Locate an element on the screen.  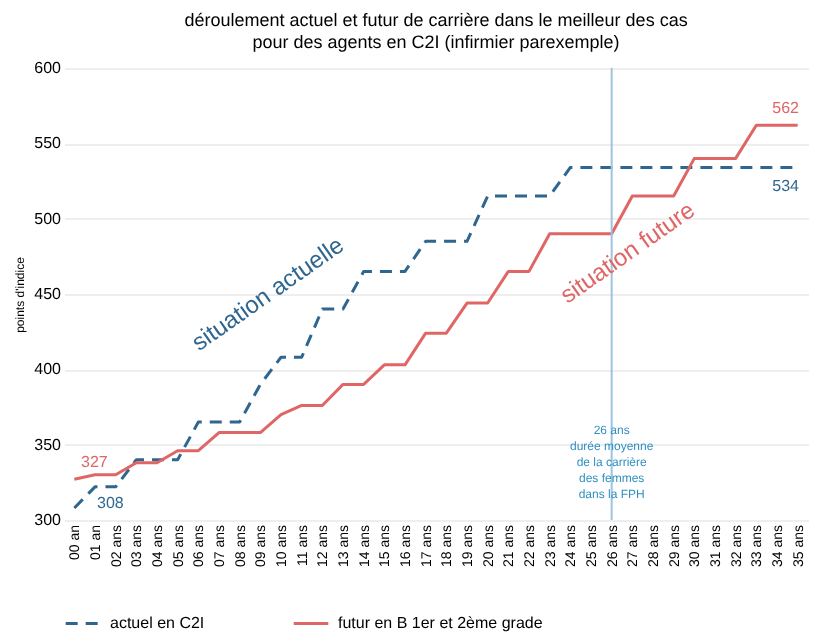
data-label: 327 is located at coordinates (94, 462).